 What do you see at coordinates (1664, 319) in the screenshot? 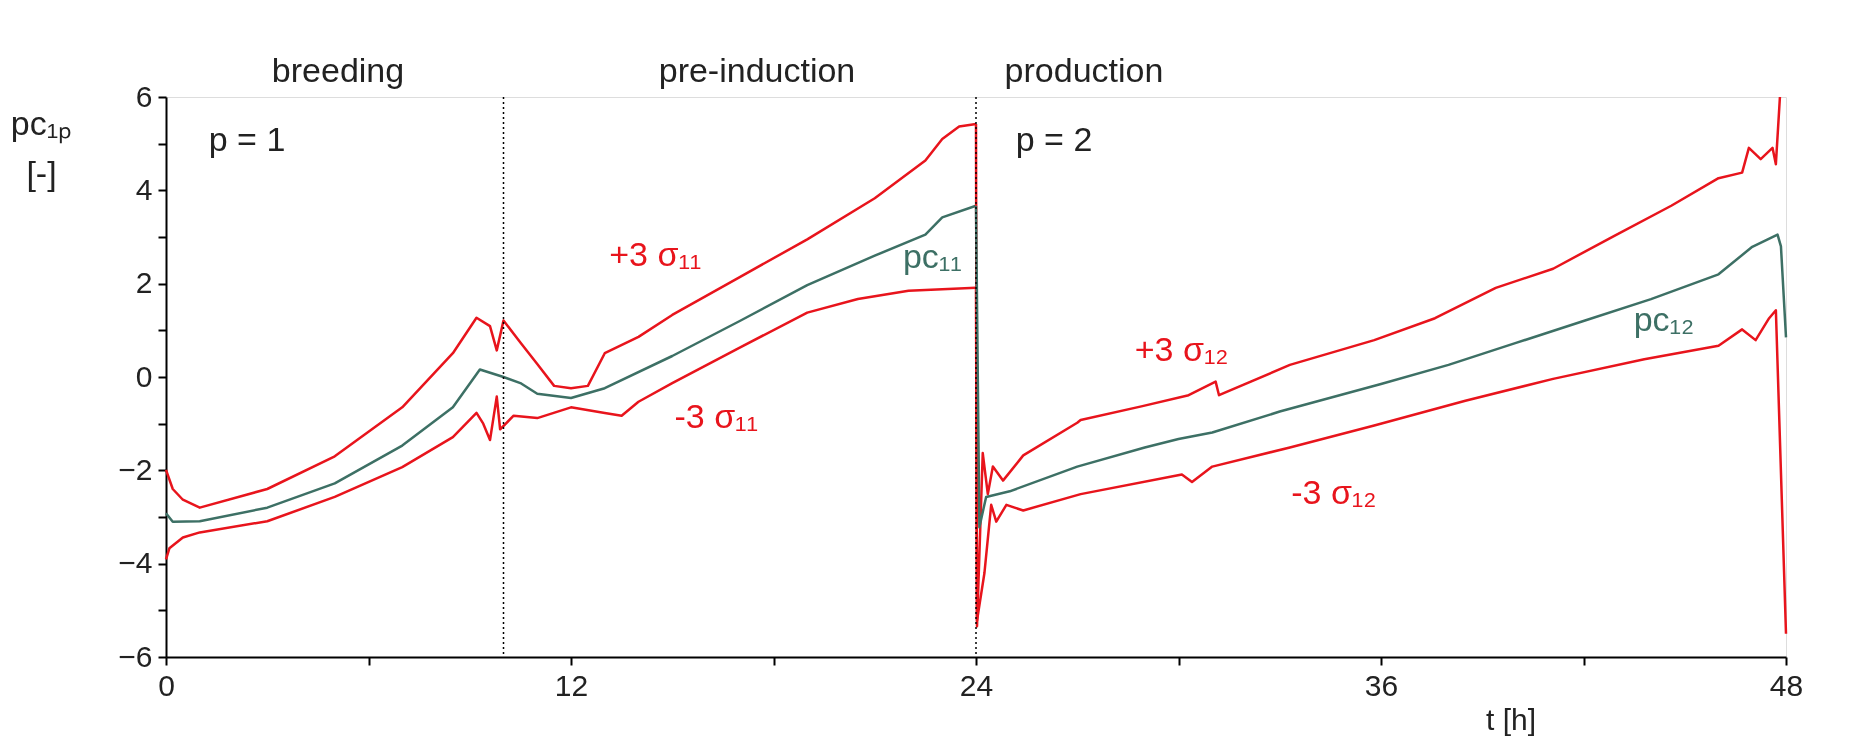
I see `series-label: pc₁₂` at bounding box center [1664, 319].